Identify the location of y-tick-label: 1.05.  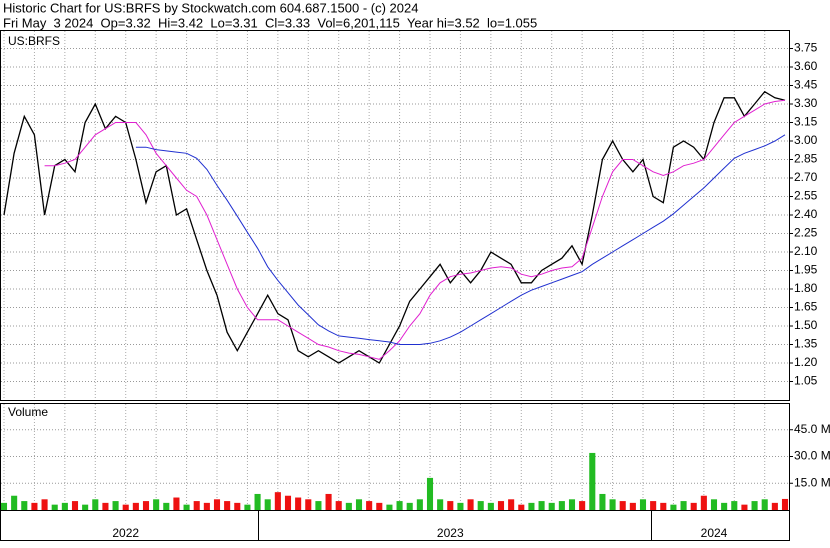
(806, 381).